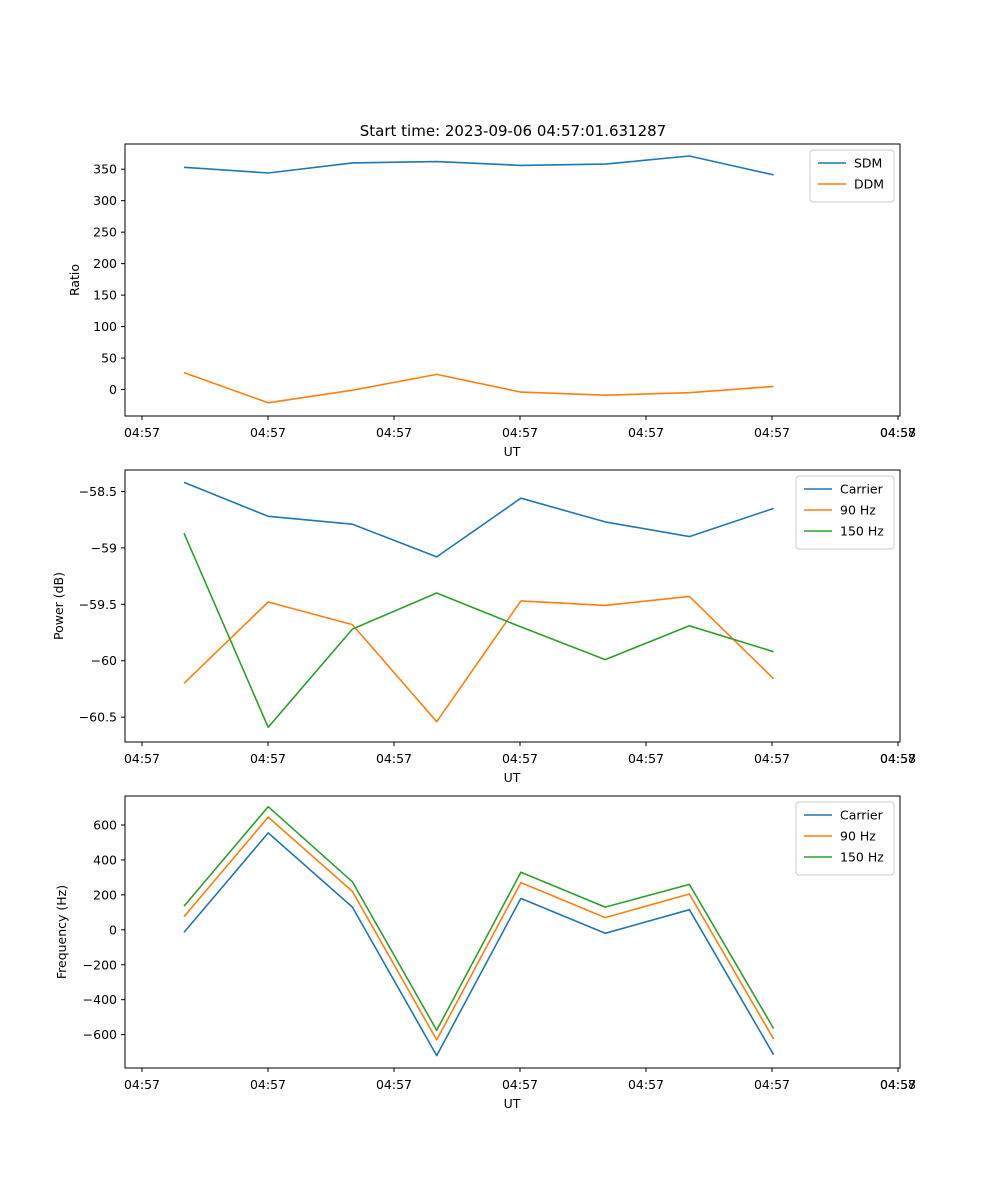  What do you see at coordinates (478, 387) in the screenshot?
I see `series-line-ddm` at bounding box center [478, 387].